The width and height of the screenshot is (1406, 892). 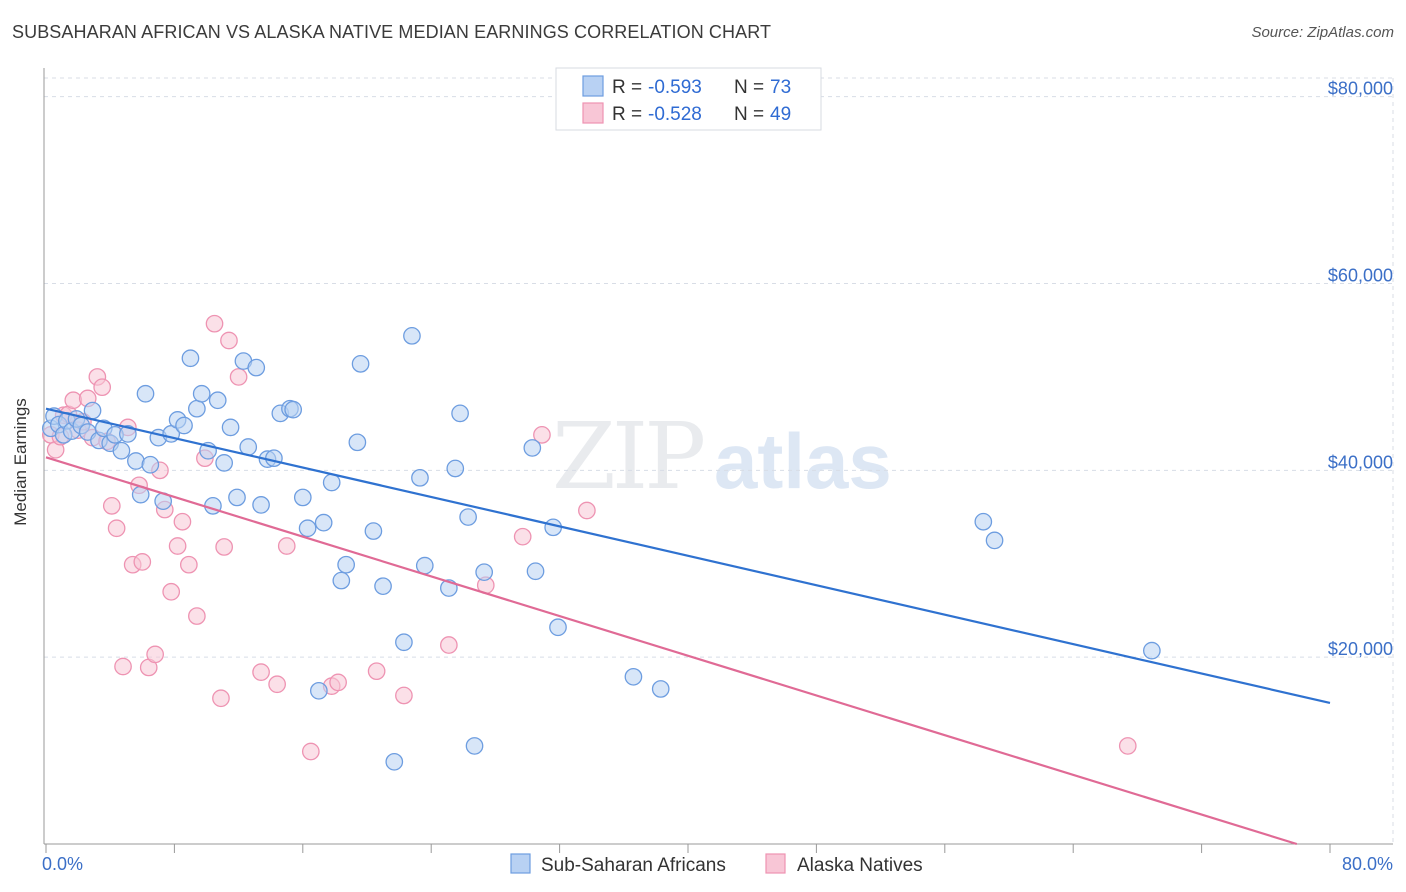 What do you see at coordinates (803, 461) in the screenshot?
I see `svg-text: atlas` at bounding box center [803, 461].